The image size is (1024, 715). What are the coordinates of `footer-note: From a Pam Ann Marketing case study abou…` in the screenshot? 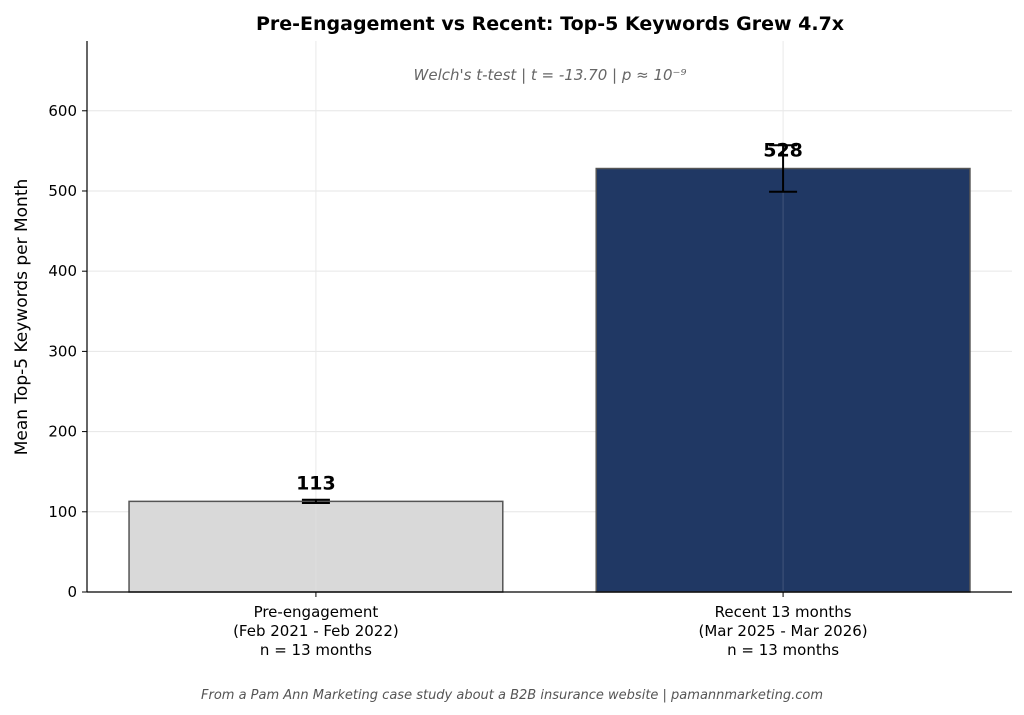 It's located at (512, 695).